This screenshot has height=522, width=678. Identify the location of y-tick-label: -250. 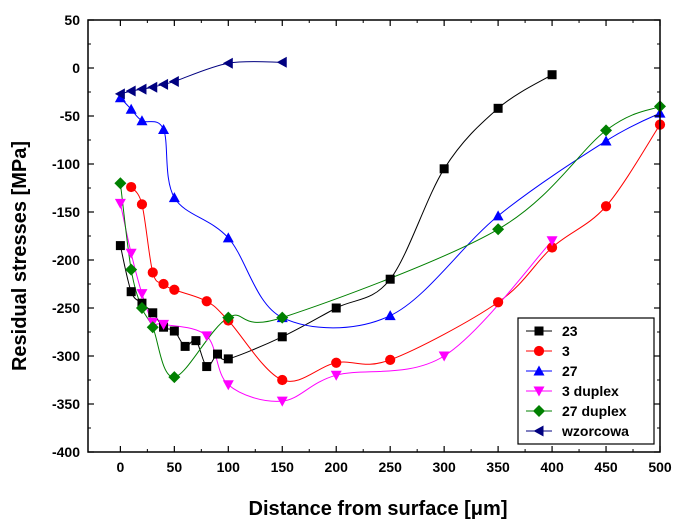
(66, 308).